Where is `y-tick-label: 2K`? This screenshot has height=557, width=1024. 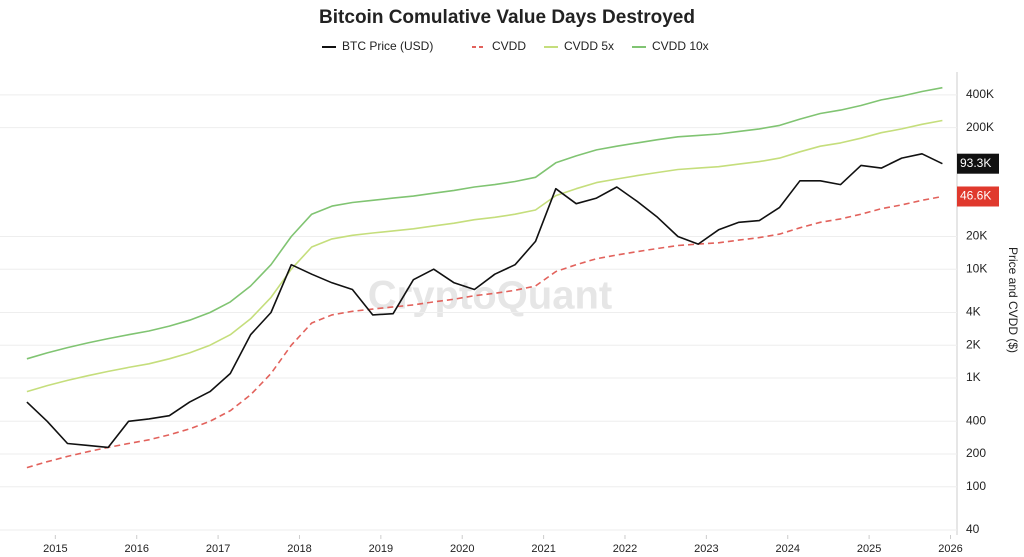 y-tick-label: 2K is located at coordinates (973, 344).